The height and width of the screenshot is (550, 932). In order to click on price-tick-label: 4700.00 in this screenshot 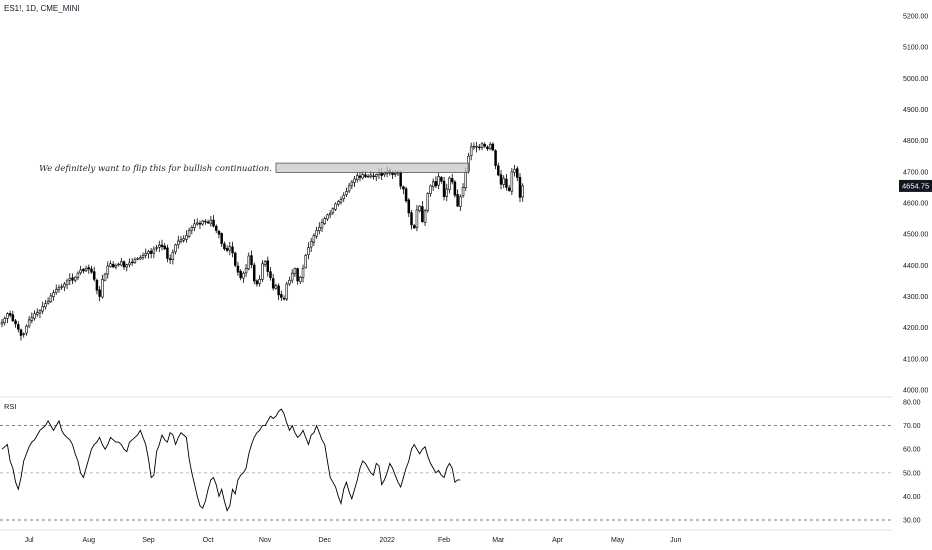, I will do `click(915, 172)`.